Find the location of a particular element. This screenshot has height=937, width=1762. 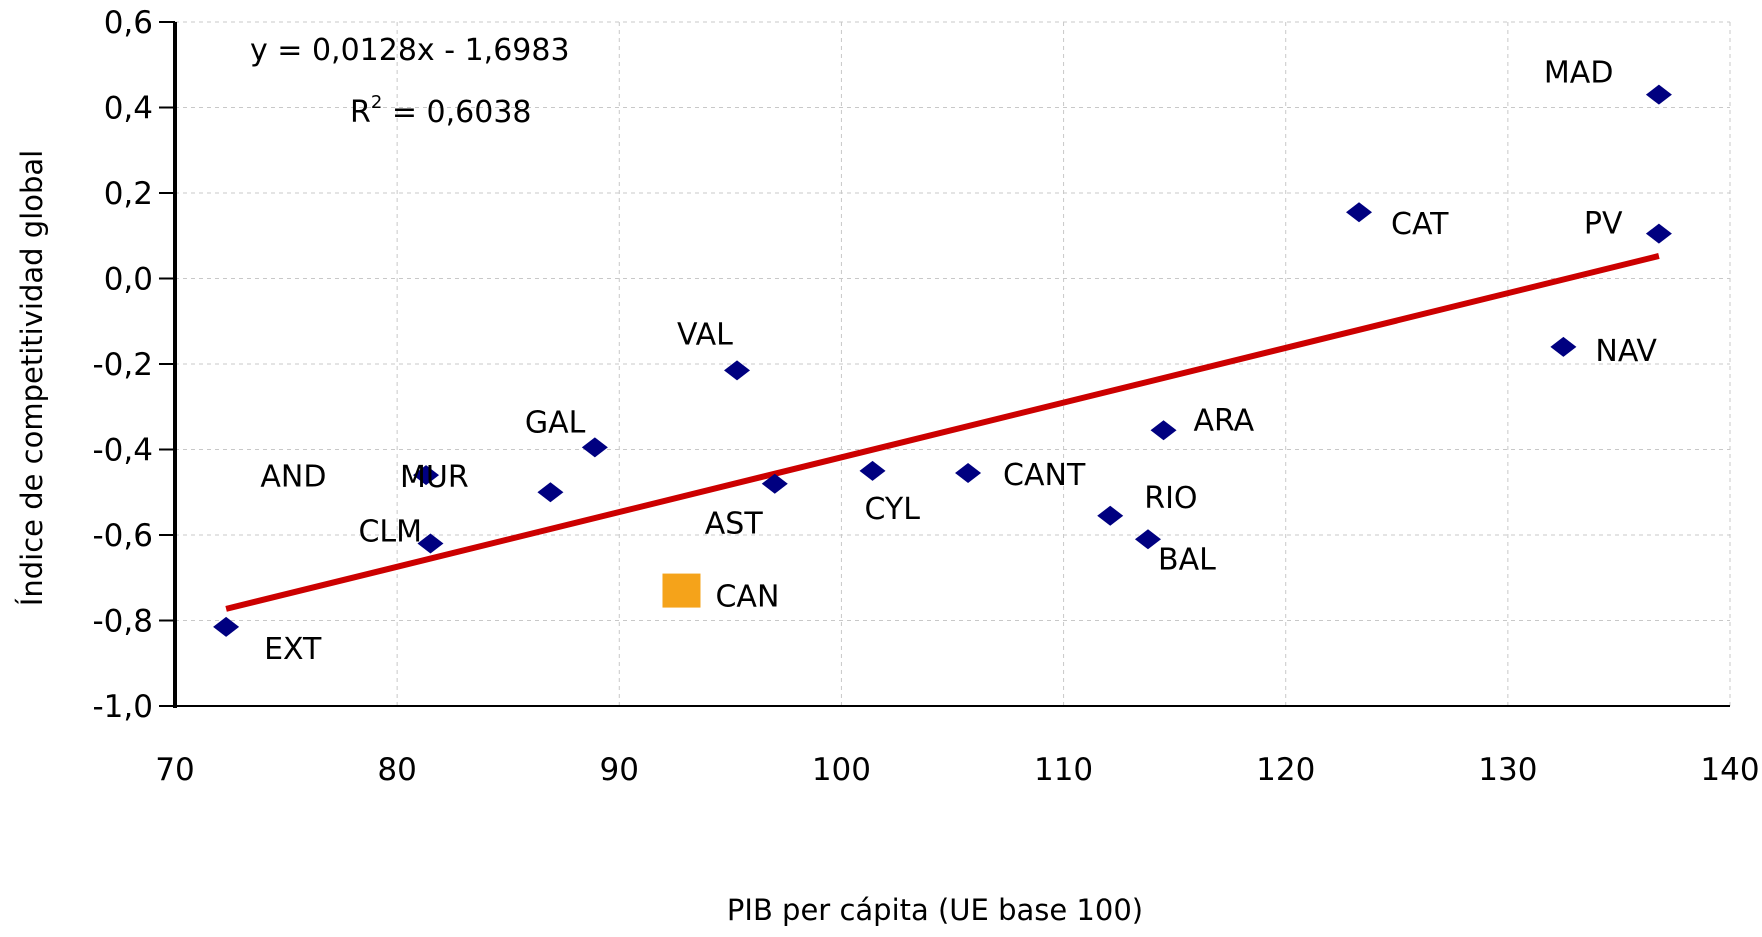

x-tick-label: 120 is located at coordinates (1285, 770).